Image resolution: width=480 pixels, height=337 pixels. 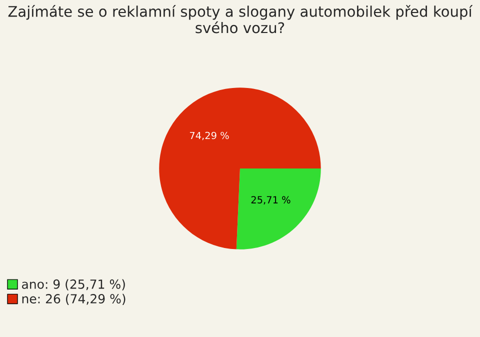 I want to click on legend-label: ne: 26 (74,29 %), so click(x=74, y=299).